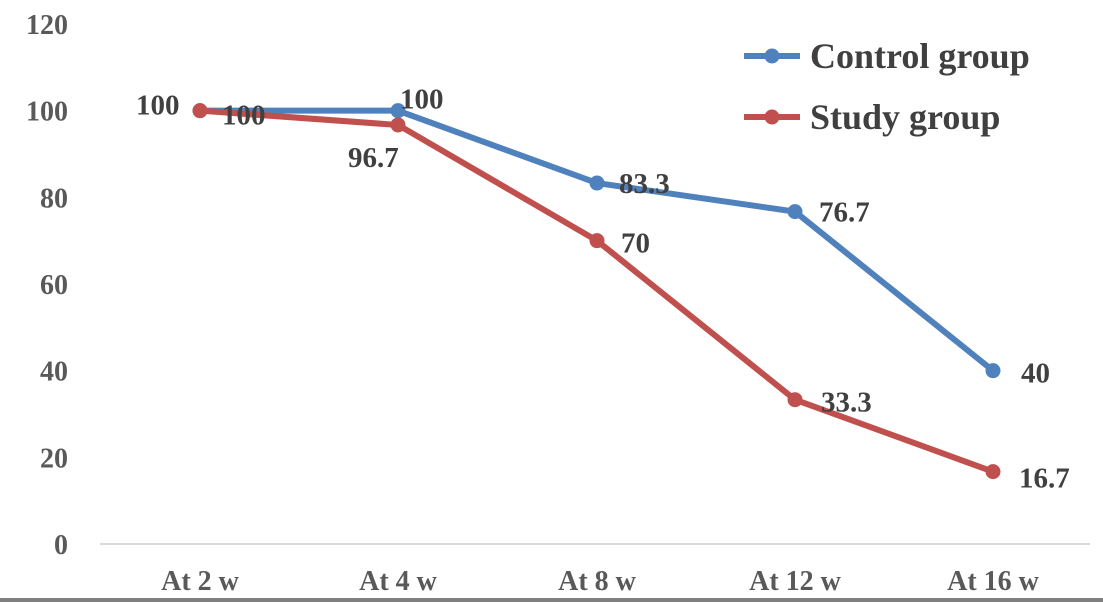 The image size is (1103, 602). Describe the element at coordinates (200, 581) in the screenshot. I see `x-tick-label: At 2 w` at that location.